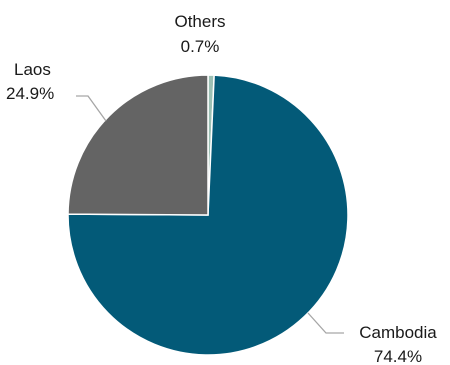 This screenshot has height=365, width=450. I want to click on leader-line-cambodia, so click(325, 323).